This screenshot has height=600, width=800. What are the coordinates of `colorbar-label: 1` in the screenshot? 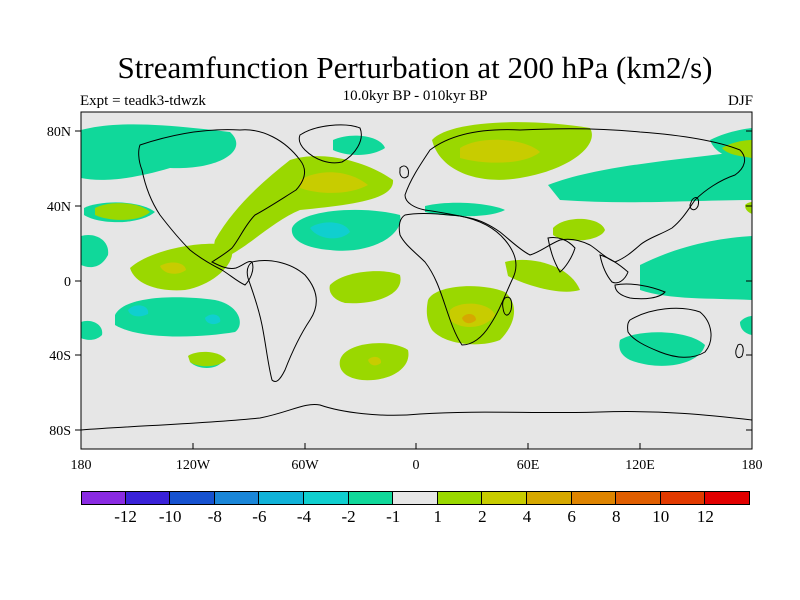 It's located at (438, 516).